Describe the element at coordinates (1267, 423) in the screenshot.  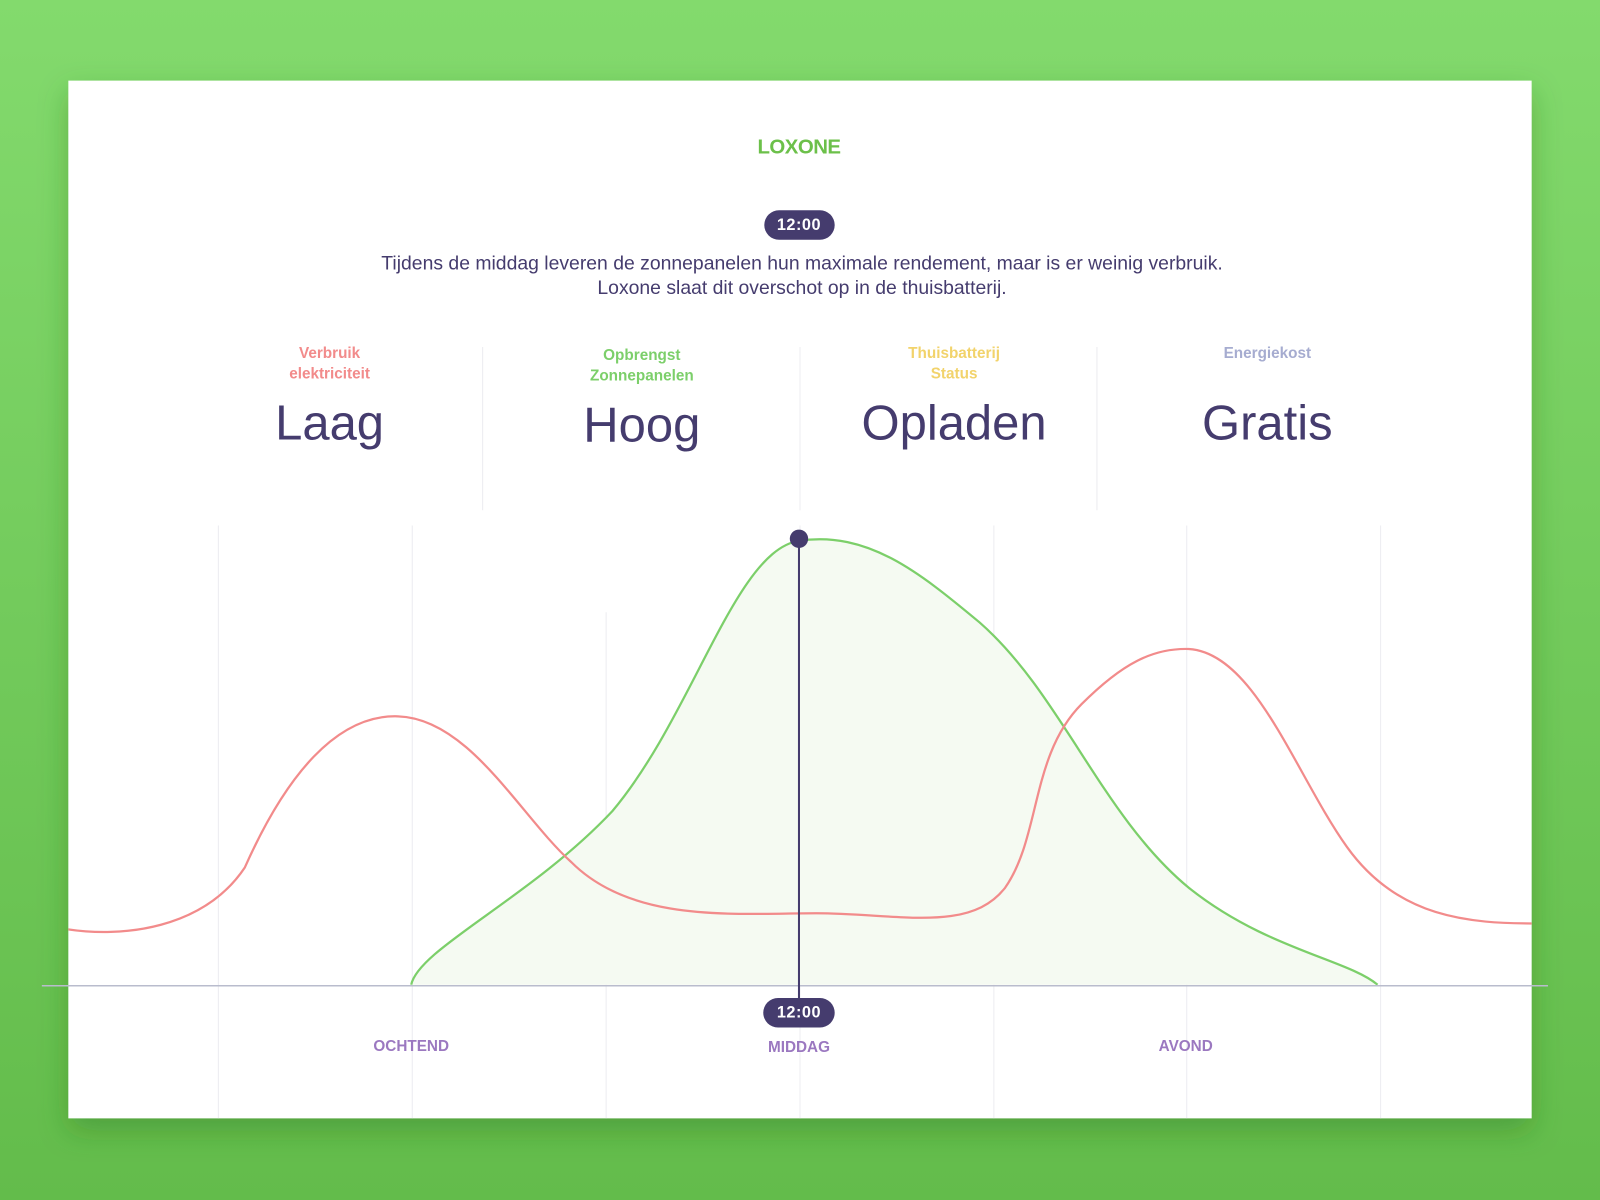
I see `stat-value: Gratis` at that location.